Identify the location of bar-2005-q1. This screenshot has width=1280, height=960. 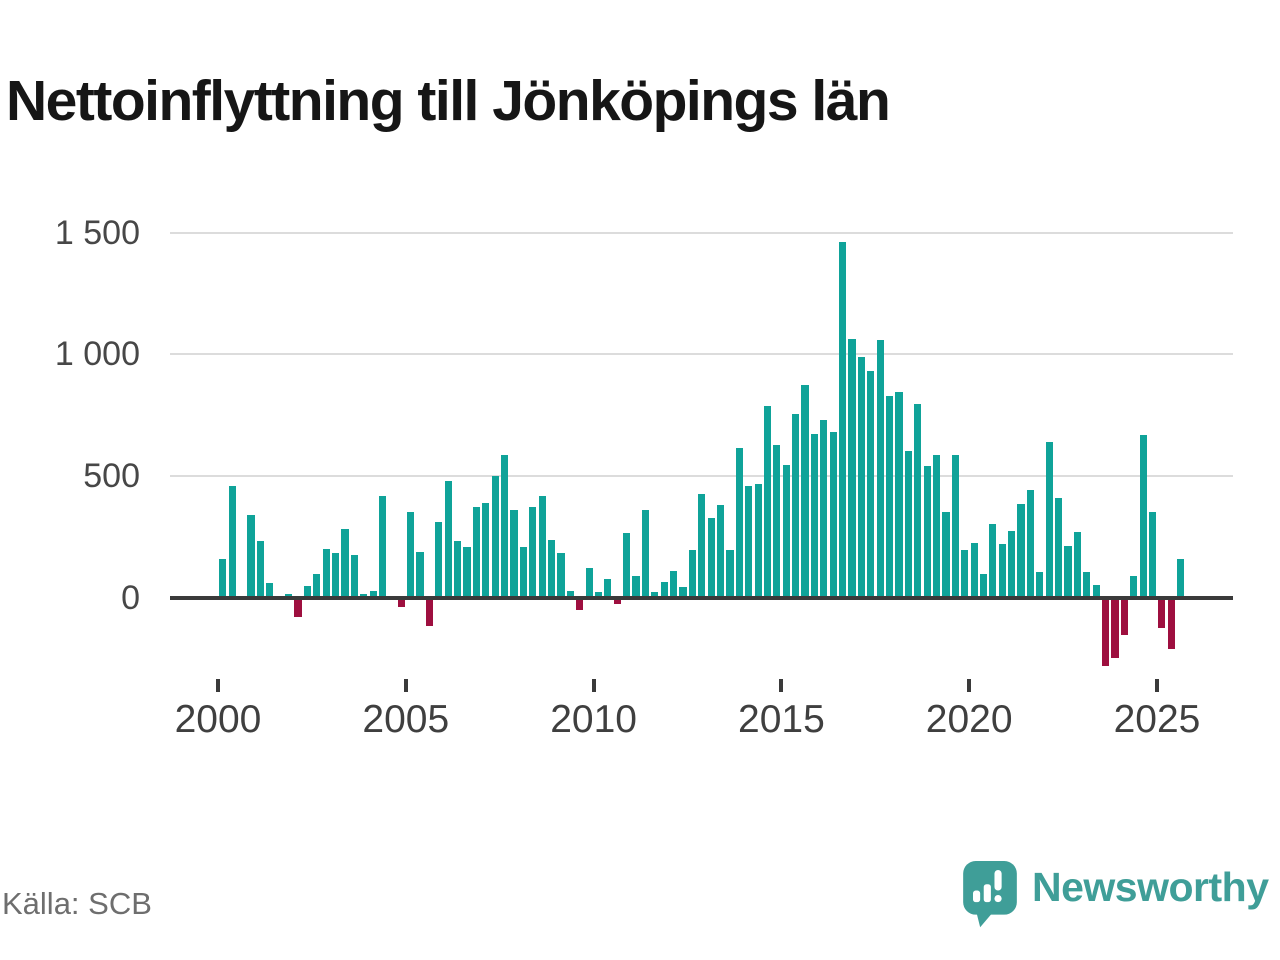
(411, 554).